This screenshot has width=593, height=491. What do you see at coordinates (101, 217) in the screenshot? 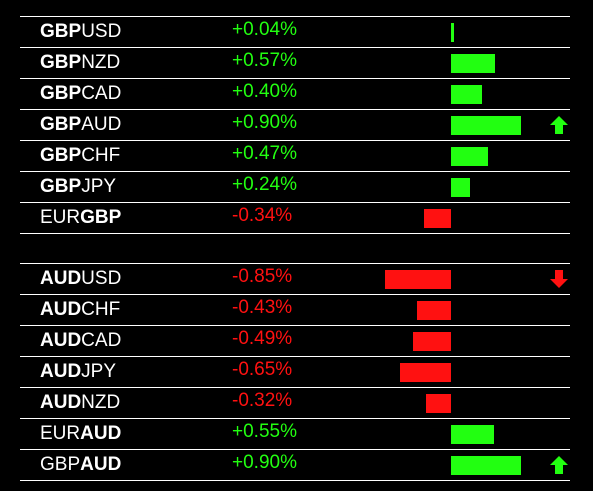
I see `pair-quote-currency: GBP` at bounding box center [101, 217].